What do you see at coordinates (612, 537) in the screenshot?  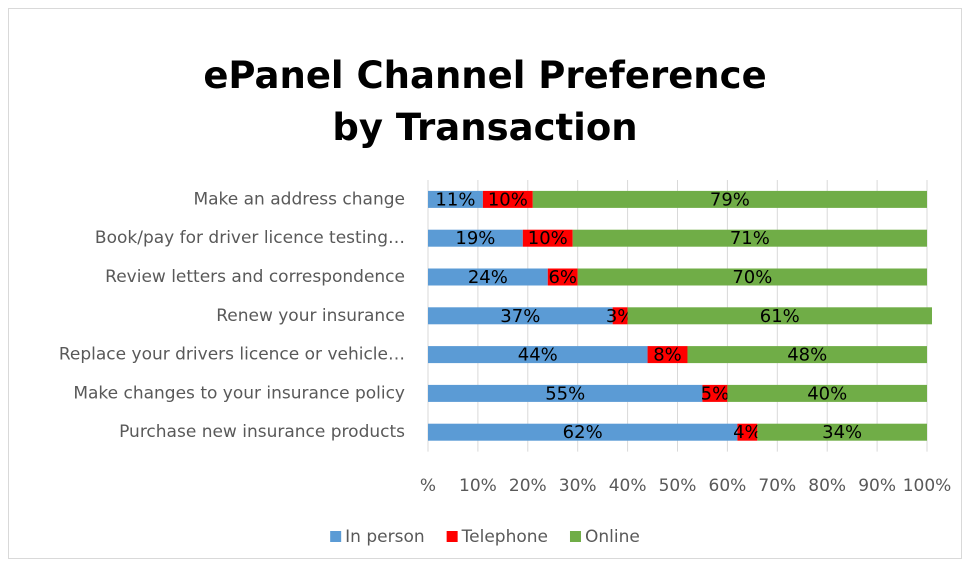 I see `legend-label: Online` at bounding box center [612, 537].